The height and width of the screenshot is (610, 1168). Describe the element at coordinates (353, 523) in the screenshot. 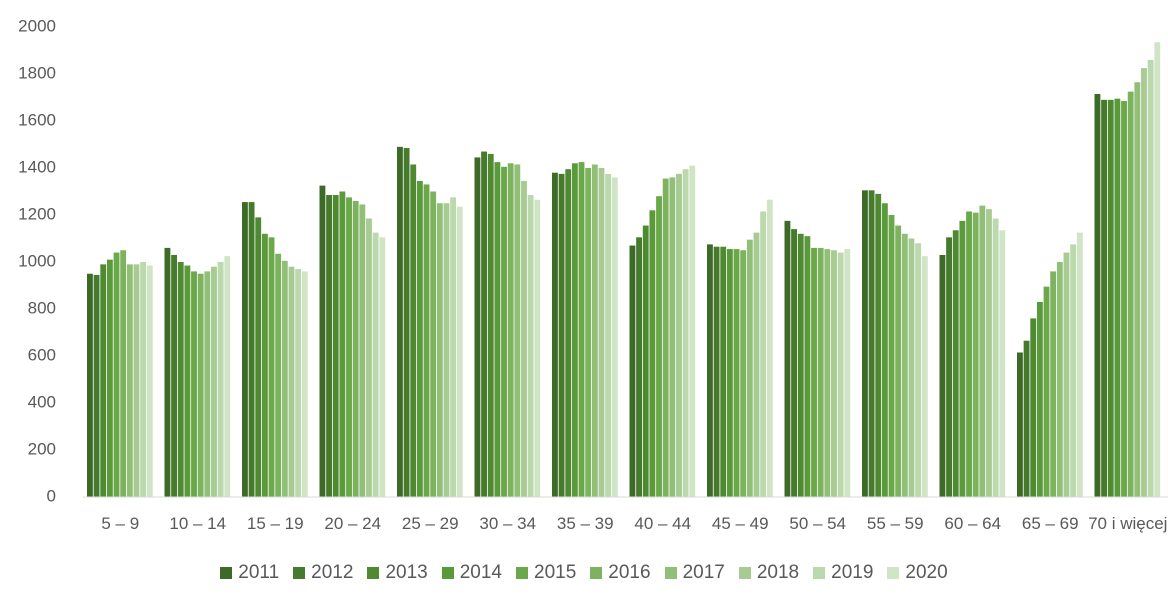

I see `x-tick-label: 20 – 24` at that location.